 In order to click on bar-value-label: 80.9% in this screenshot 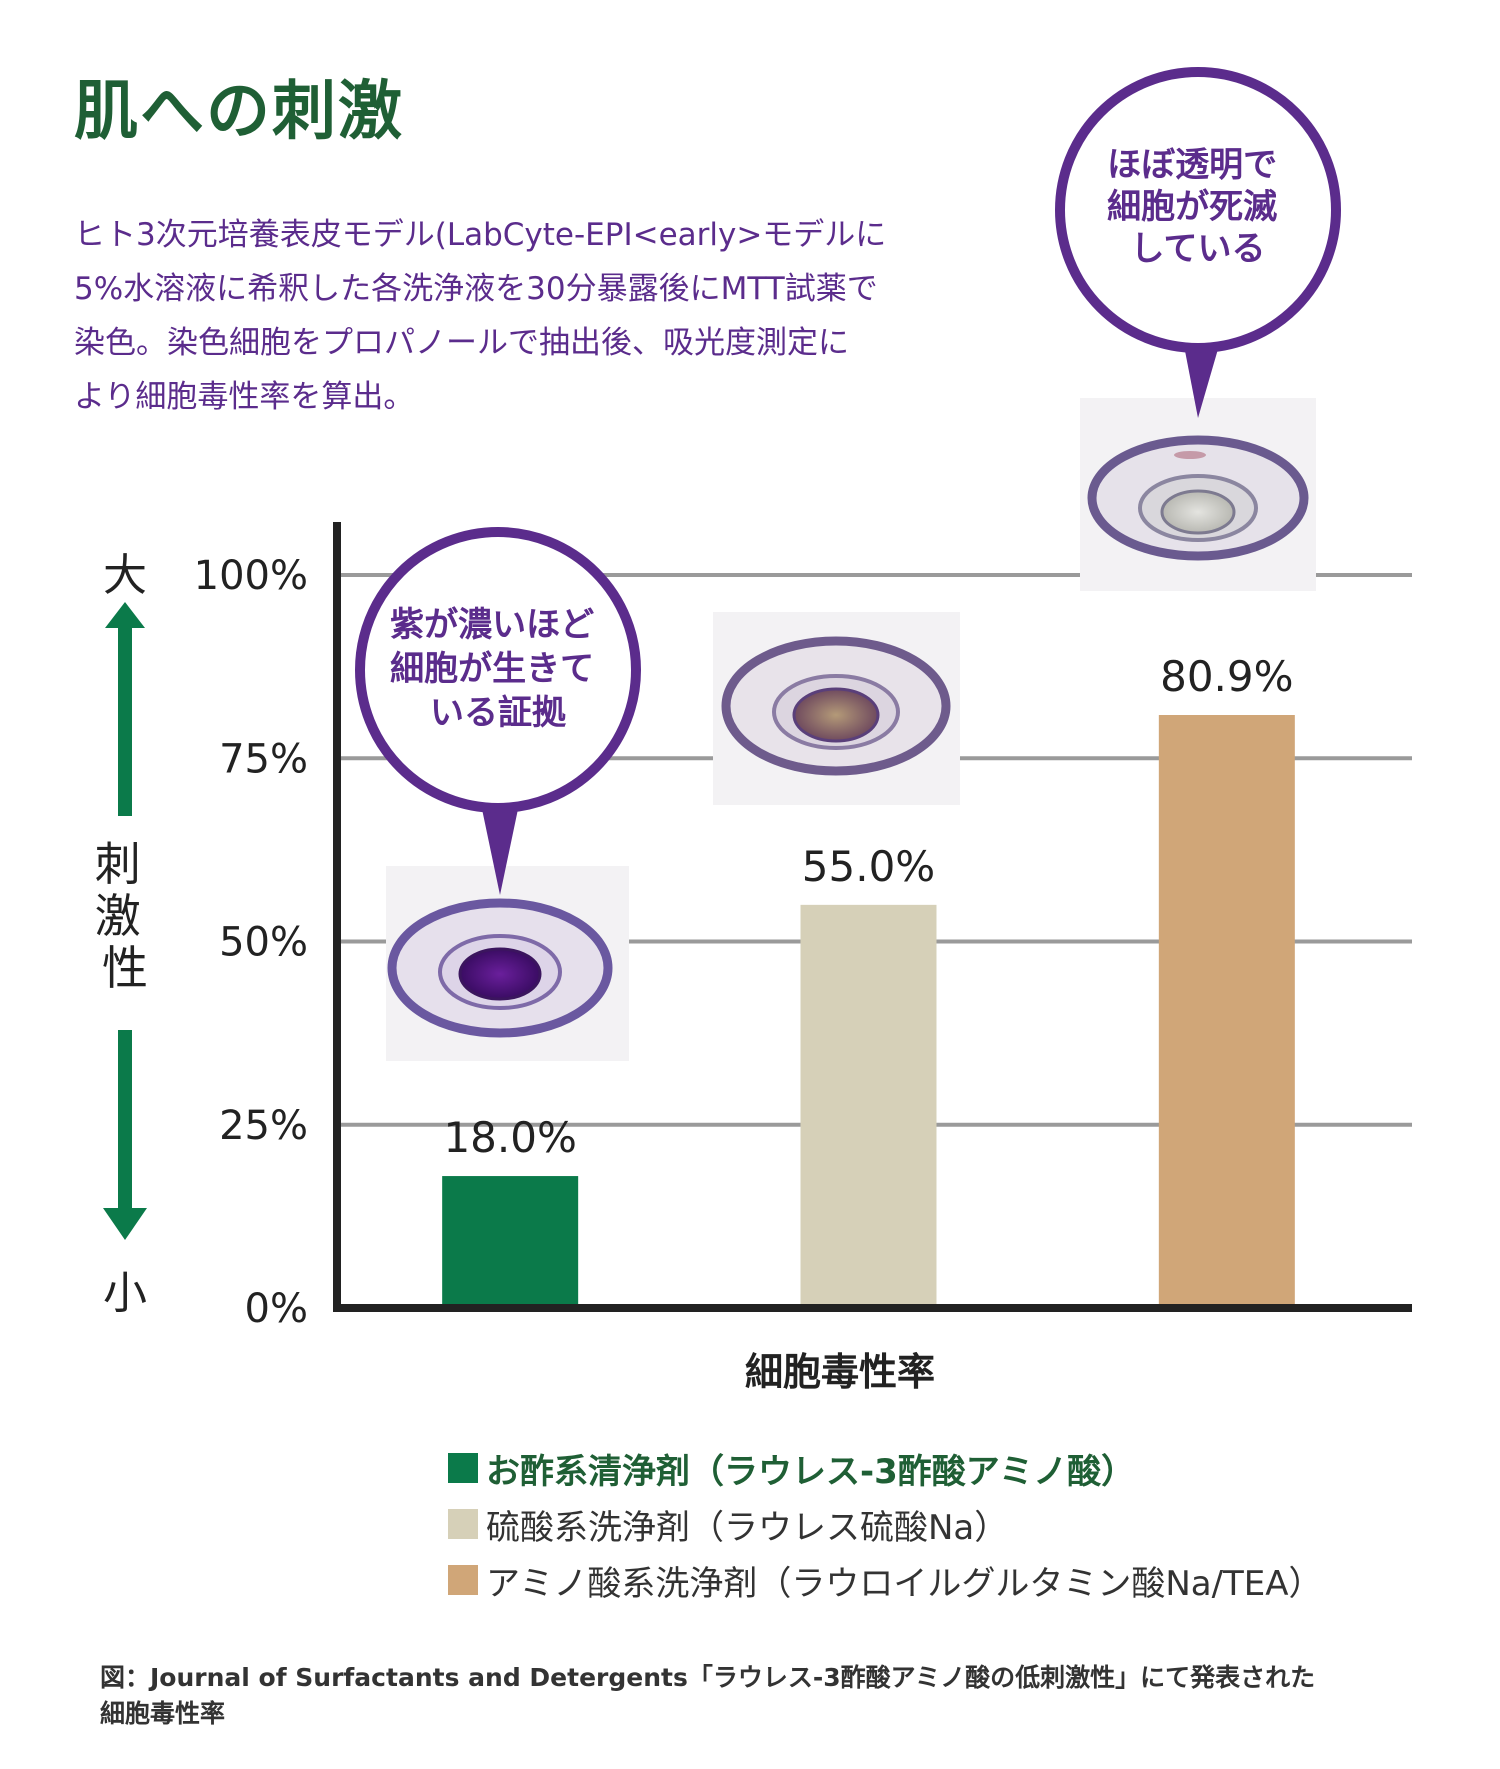, I will do `click(1226, 676)`.